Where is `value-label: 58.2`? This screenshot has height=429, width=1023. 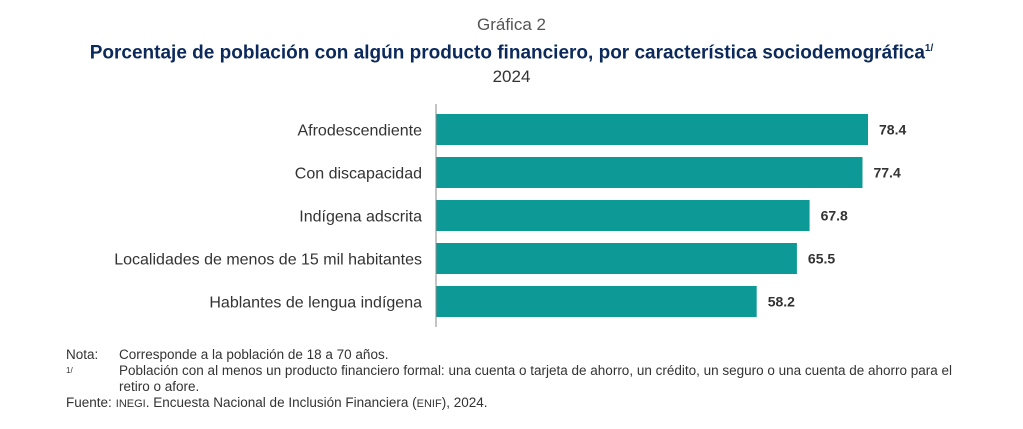
value-label: 58.2 is located at coordinates (781, 302).